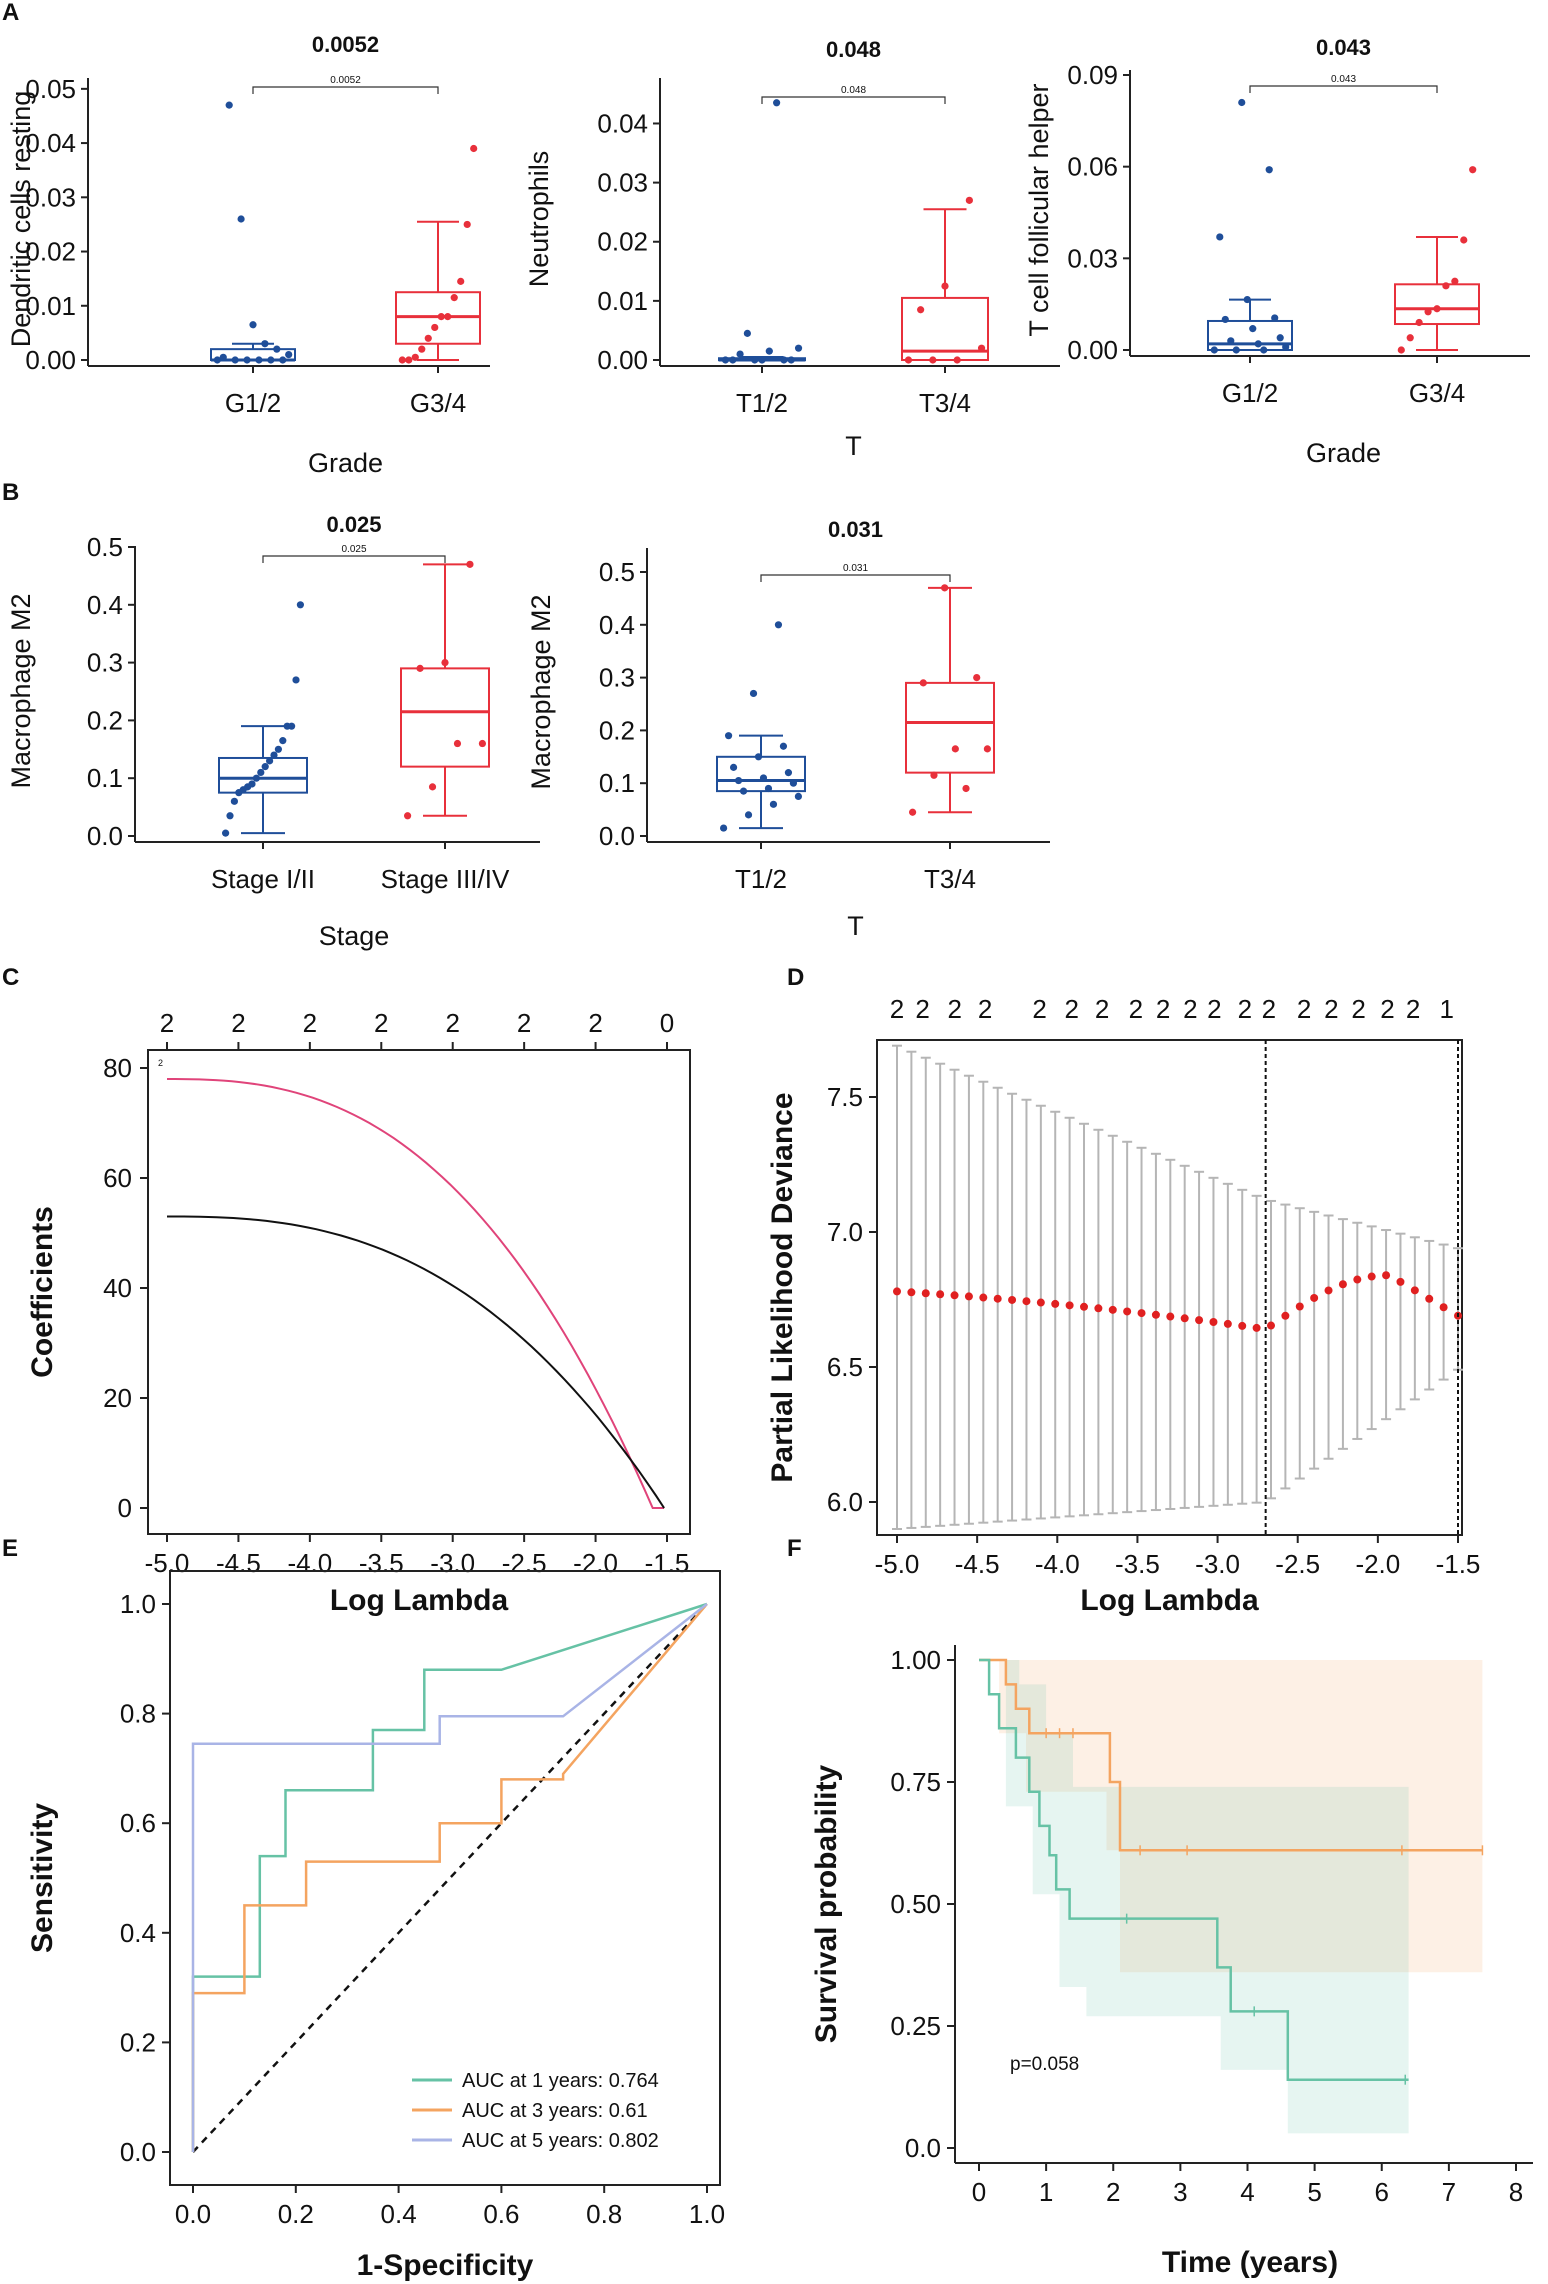 The width and height of the screenshot is (1548, 2284). What do you see at coordinates (21, 219) in the screenshot?
I see `y-axis-label: Dendritic cells resting` at bounding box center [21, 219].